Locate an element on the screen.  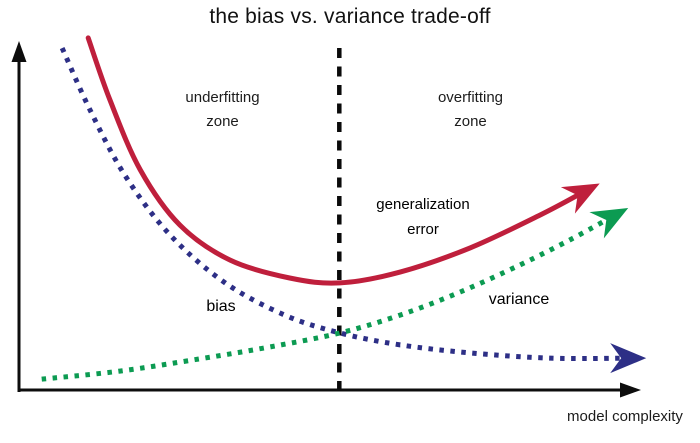
variance-label: variance is located at coordinates (519, 299).